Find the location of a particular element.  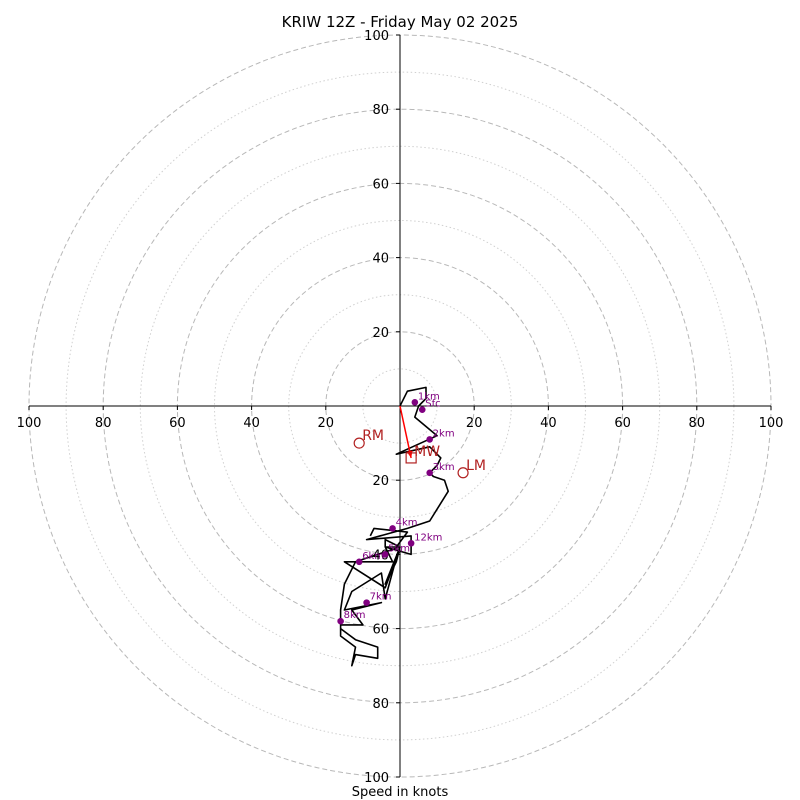

shear-vector-line is located at coordinates (405, 432).